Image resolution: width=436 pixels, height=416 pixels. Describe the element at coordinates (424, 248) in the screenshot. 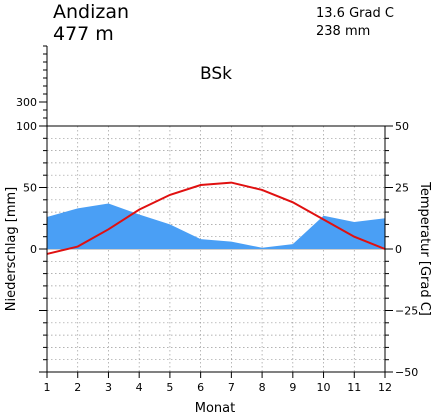

I see `y-axis-right-label: Temperatur [Grad C]` at that location.